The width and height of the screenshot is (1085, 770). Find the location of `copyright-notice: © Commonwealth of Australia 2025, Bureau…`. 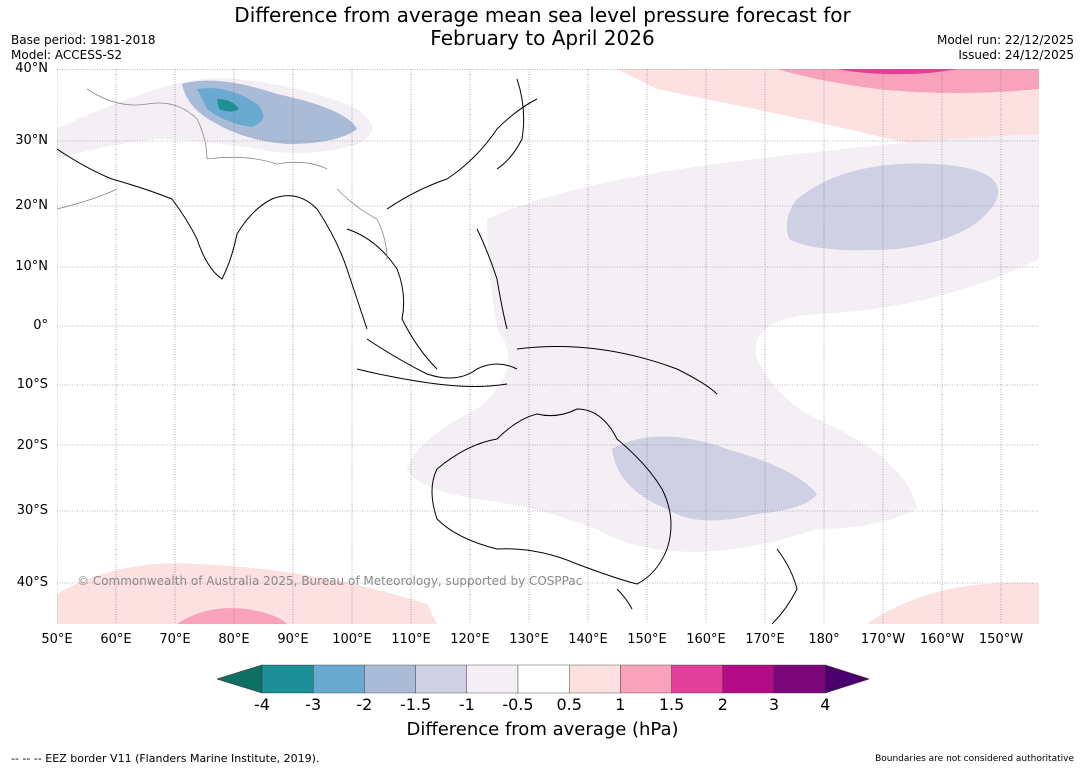

copyright-notice: © Commonwealth of Australia 2025, Bureau… is located at coordinates (330, 581).